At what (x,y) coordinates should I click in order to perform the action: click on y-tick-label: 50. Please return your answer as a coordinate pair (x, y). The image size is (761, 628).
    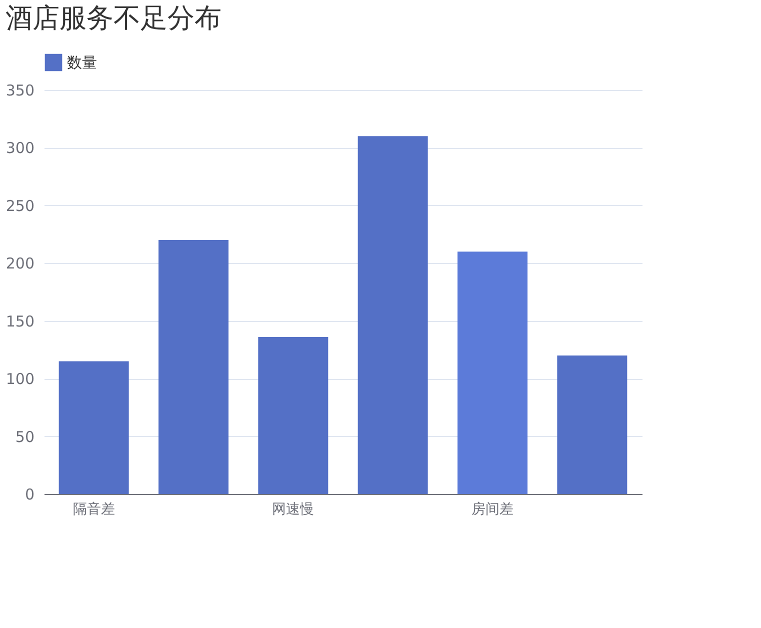
    Looking at the image, I should click on (24, 437).